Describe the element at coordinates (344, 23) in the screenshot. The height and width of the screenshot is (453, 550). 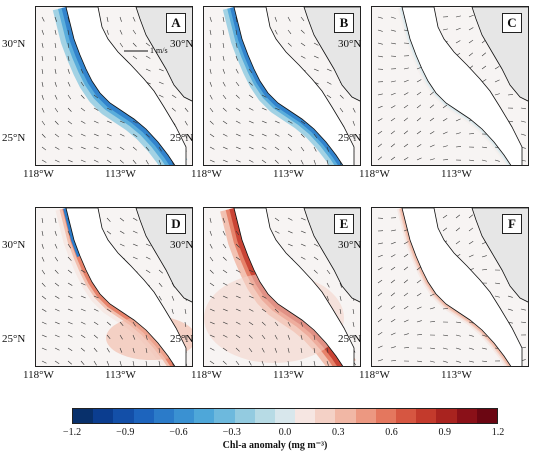
I see `panel-label: B` at that location.